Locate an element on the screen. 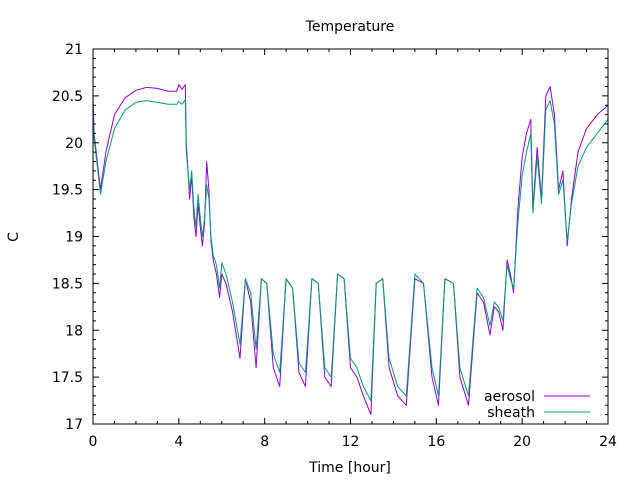  x-tick-label: 20 is located at coordinates (522, 442).